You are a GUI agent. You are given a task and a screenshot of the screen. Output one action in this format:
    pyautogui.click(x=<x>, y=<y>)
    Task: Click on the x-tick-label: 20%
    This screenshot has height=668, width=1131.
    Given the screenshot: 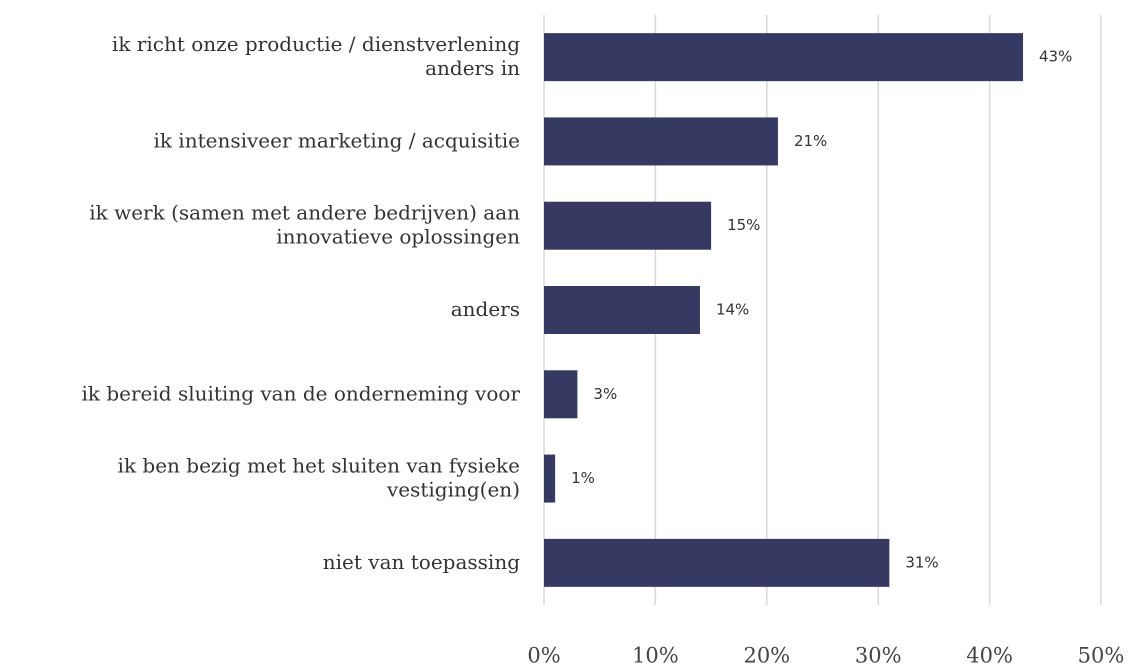 What is the action you would take?
    pyautogui.click(x=766, y=656)
    